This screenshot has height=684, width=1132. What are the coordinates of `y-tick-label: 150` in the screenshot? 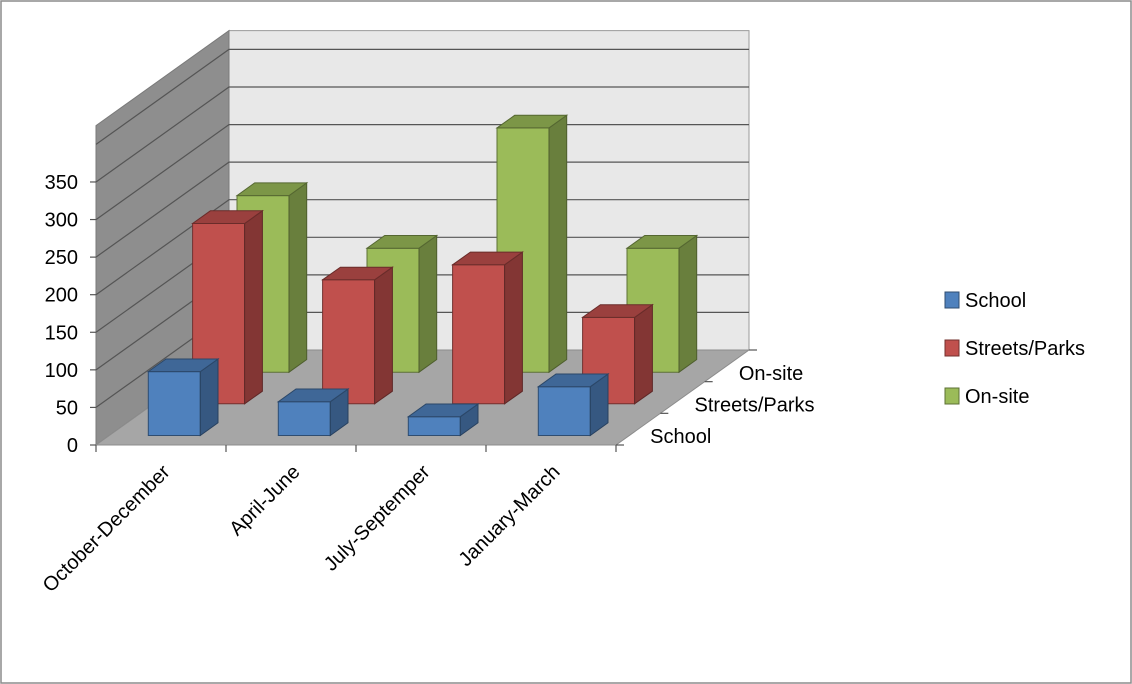 It's located at (61, 333).